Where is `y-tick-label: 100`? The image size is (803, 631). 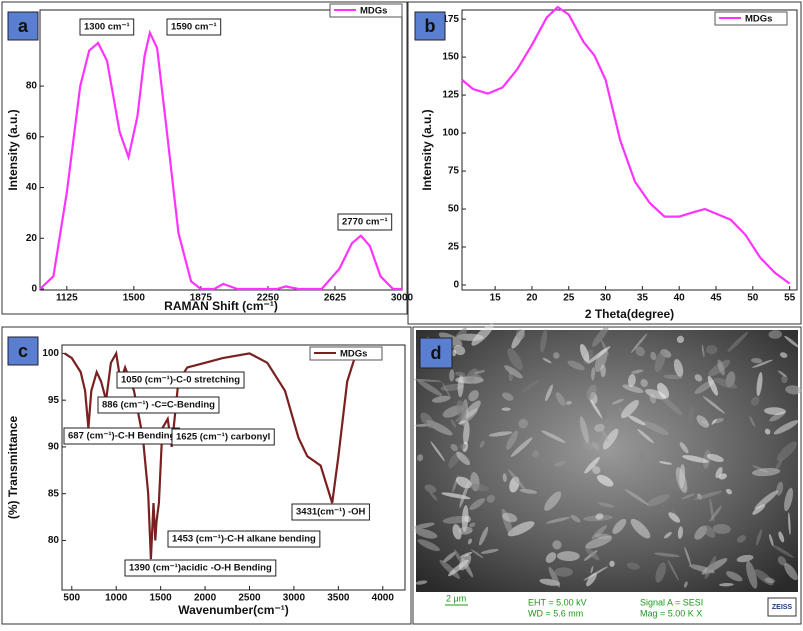
y-tick-label: 100 is located at coordinates (50, 353).